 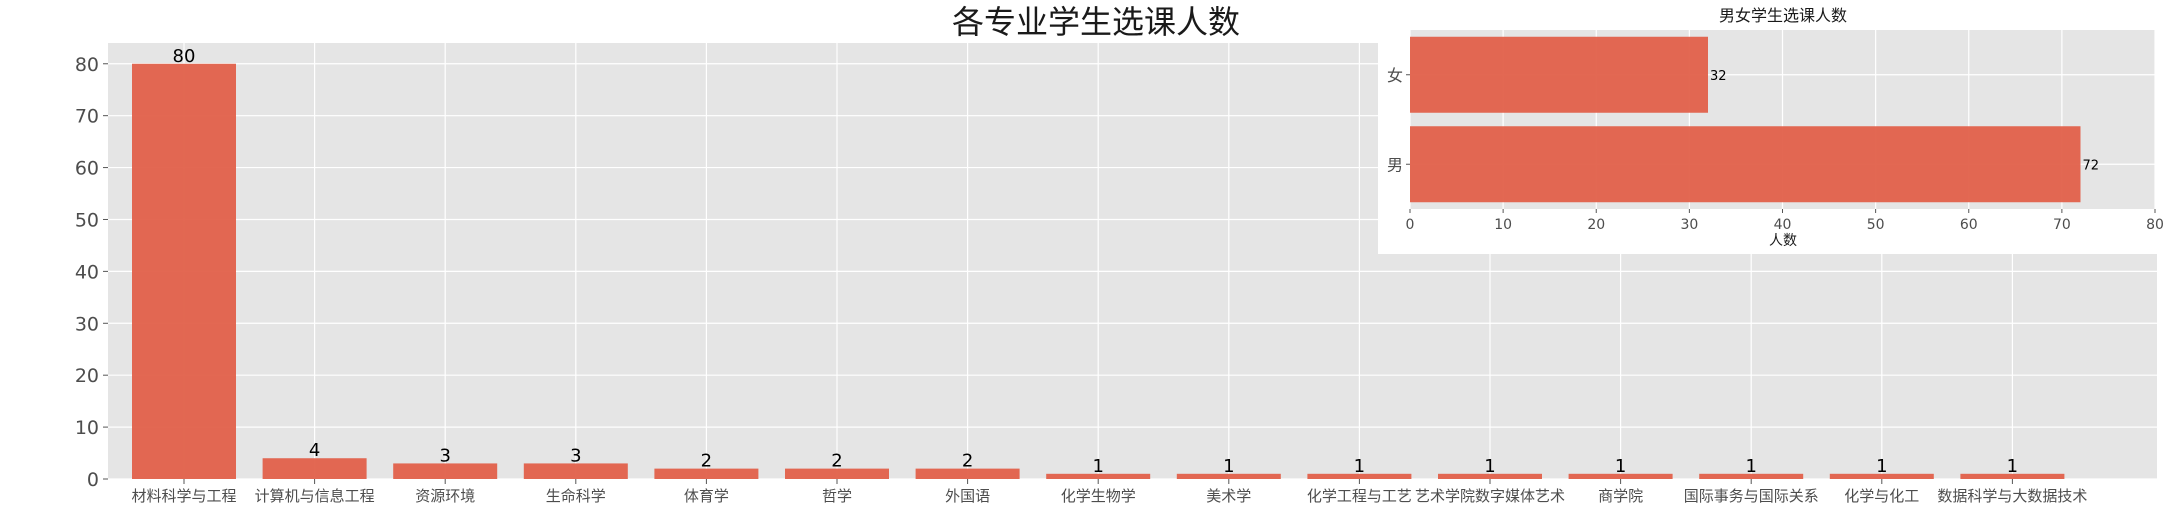 What do you see at coordinates (1783, 15) in the screenshot?
I see `inset-chart-title: 男女学生选课人数` at bounding box center [1783, 15].